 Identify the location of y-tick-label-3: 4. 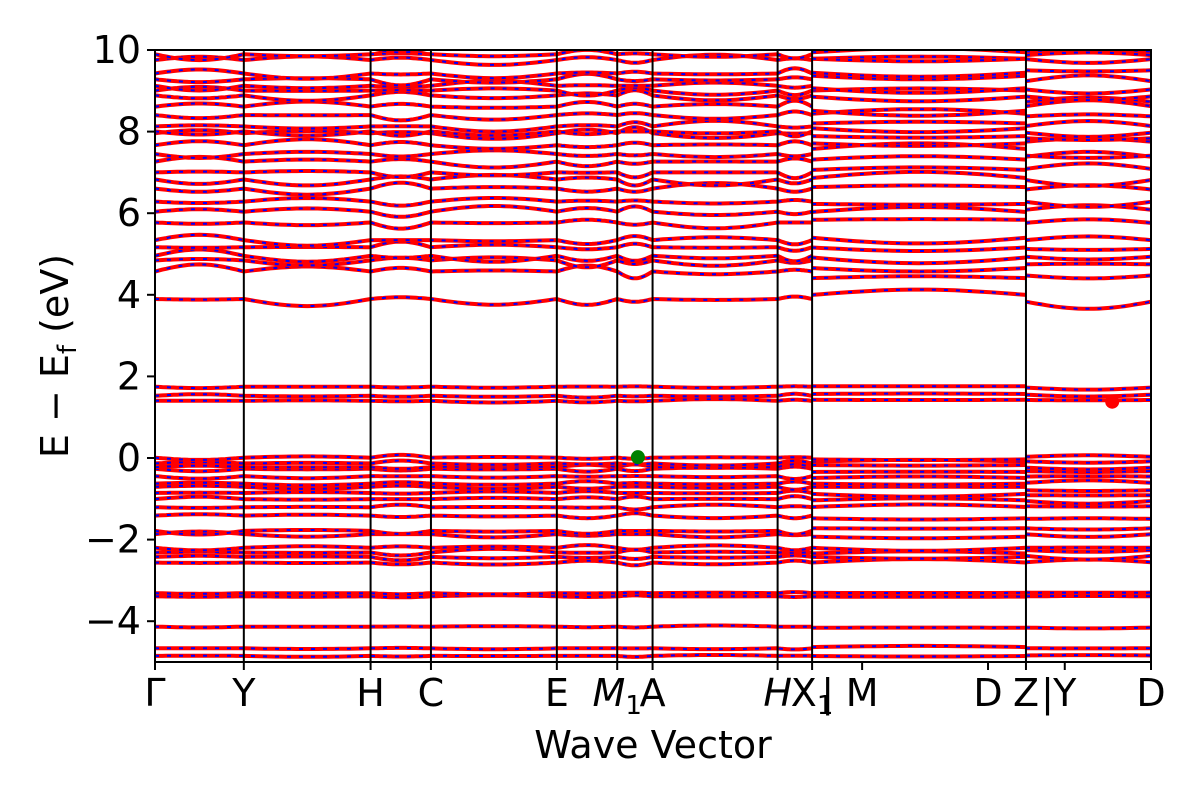
(129, 295).